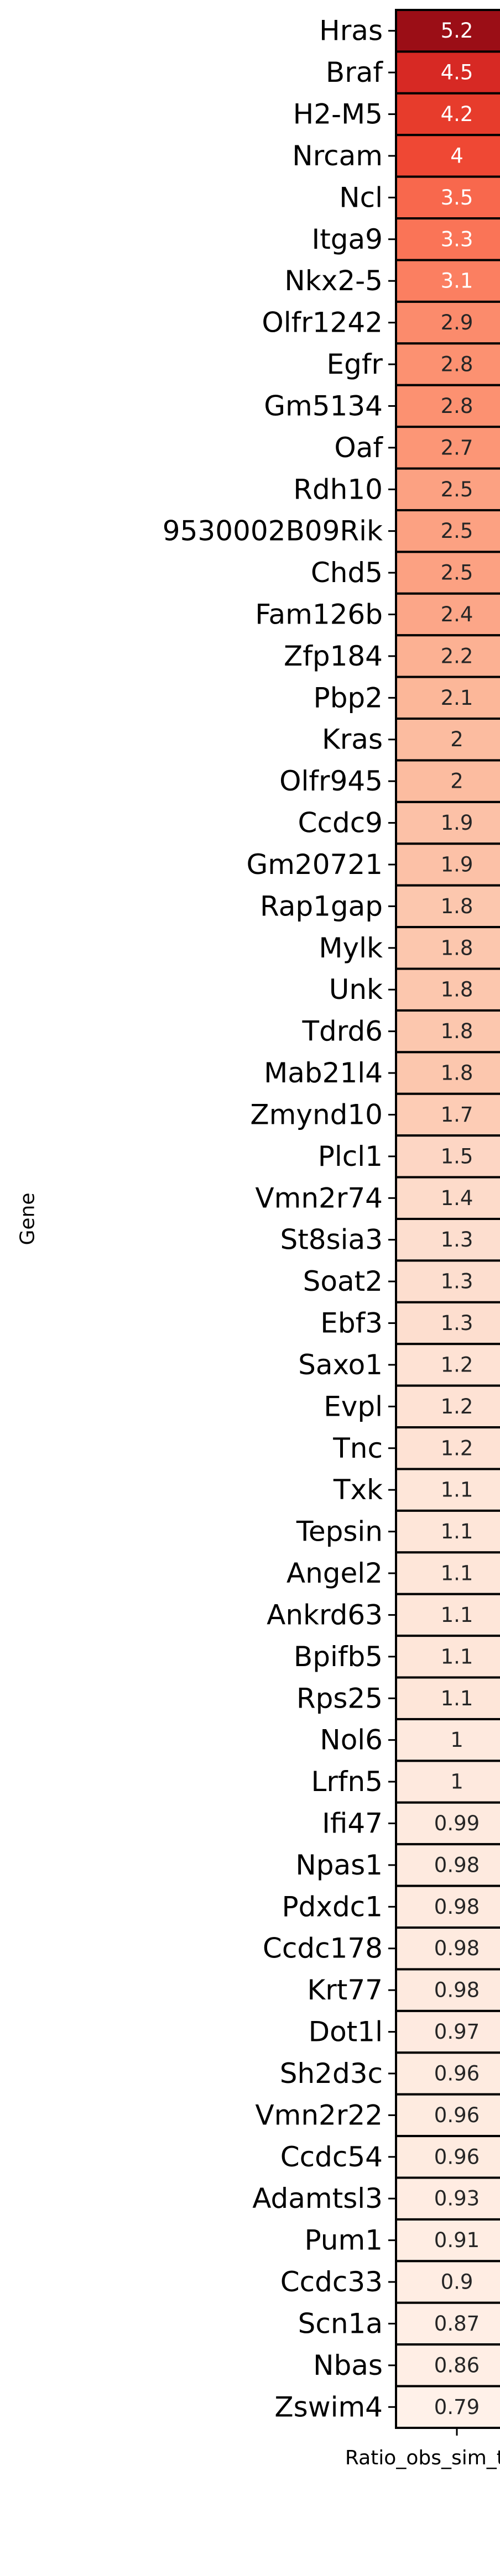 The height and width of the screenshot is (2576, 500). I want to click on gene-tick-label: Tepsin, so click(339, 1532).